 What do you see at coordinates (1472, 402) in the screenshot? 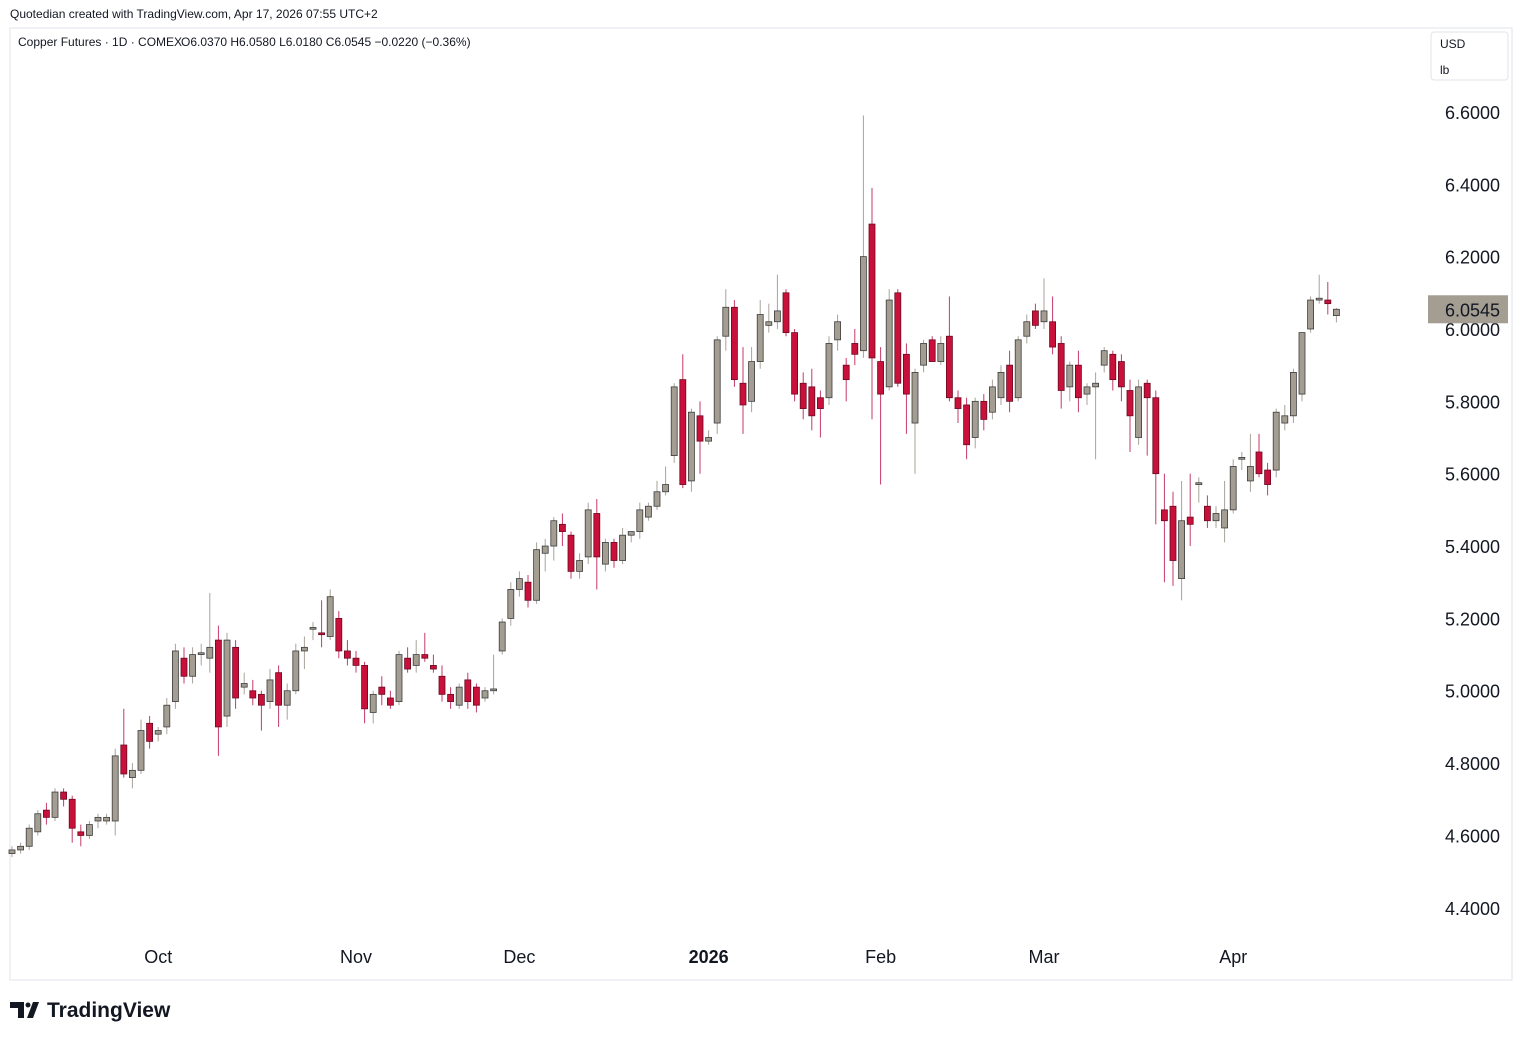
I see `y-tick-label: 5.8000` at bounding box center [1472, 402].